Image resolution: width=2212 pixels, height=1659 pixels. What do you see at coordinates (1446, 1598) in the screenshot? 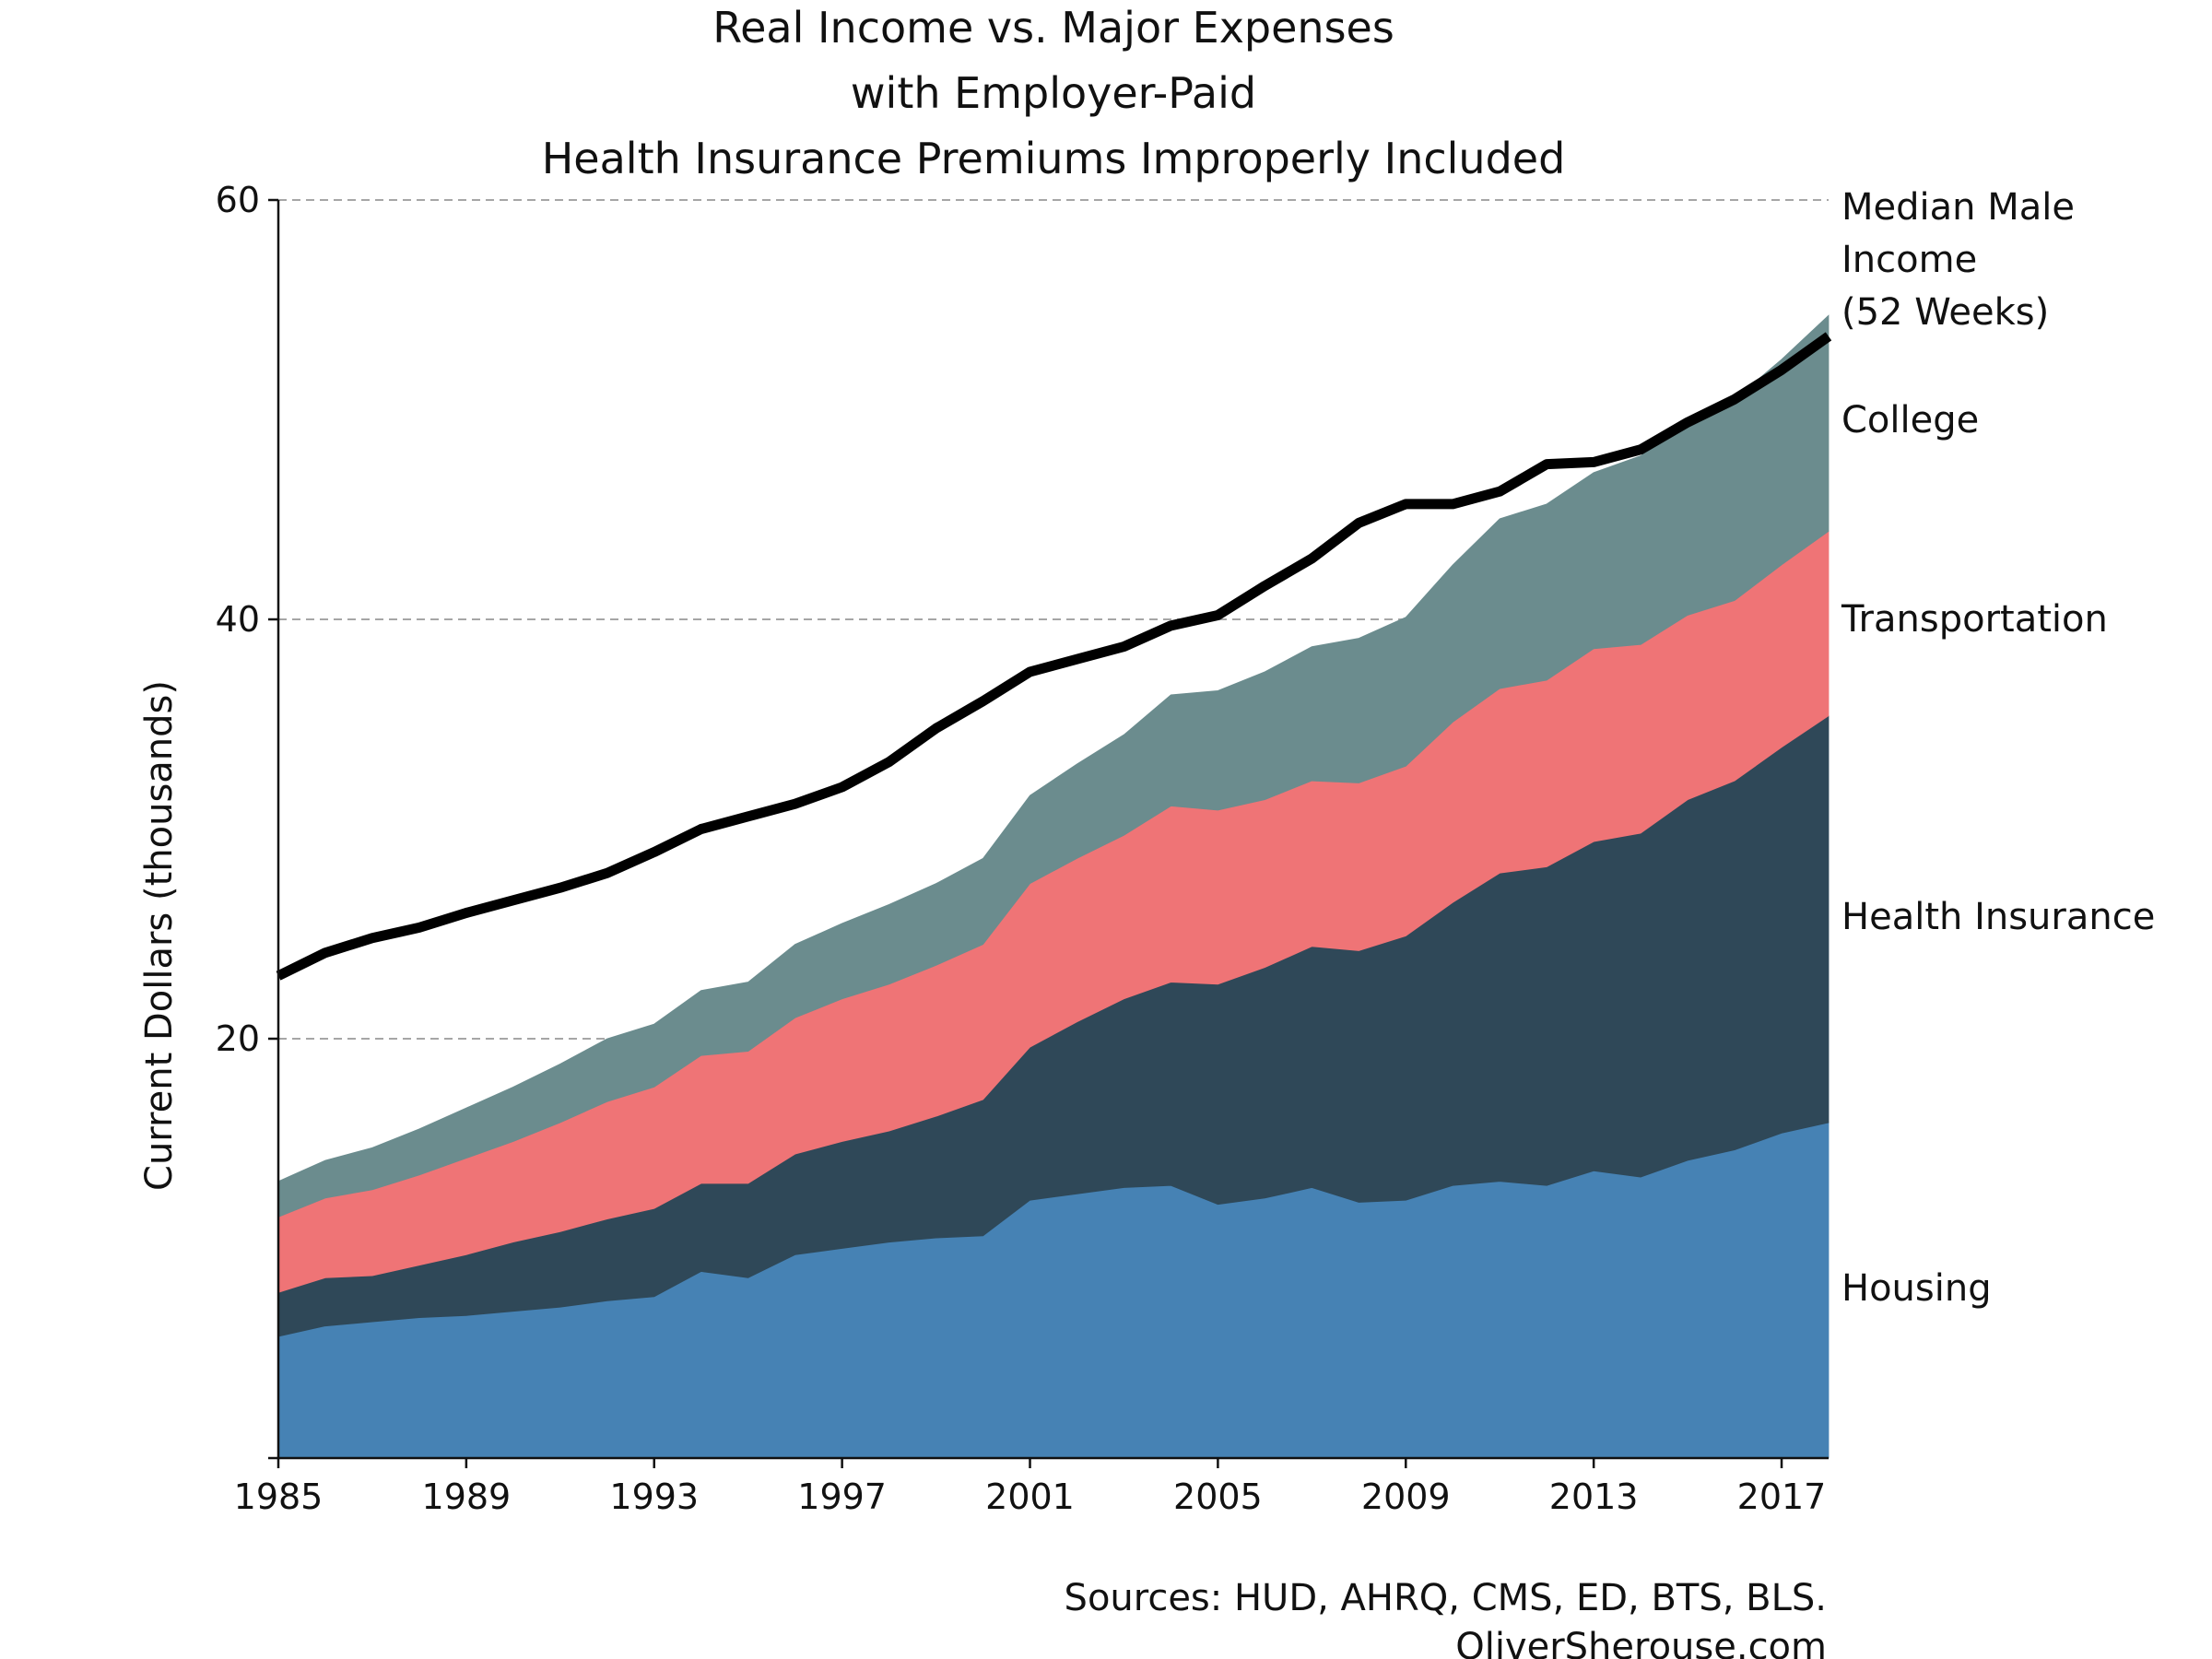
I see `source-line-1: Sources: HUD, AHRQ, CMS, ED, BTS, BLS.` at bounding box center [1446, 1598].